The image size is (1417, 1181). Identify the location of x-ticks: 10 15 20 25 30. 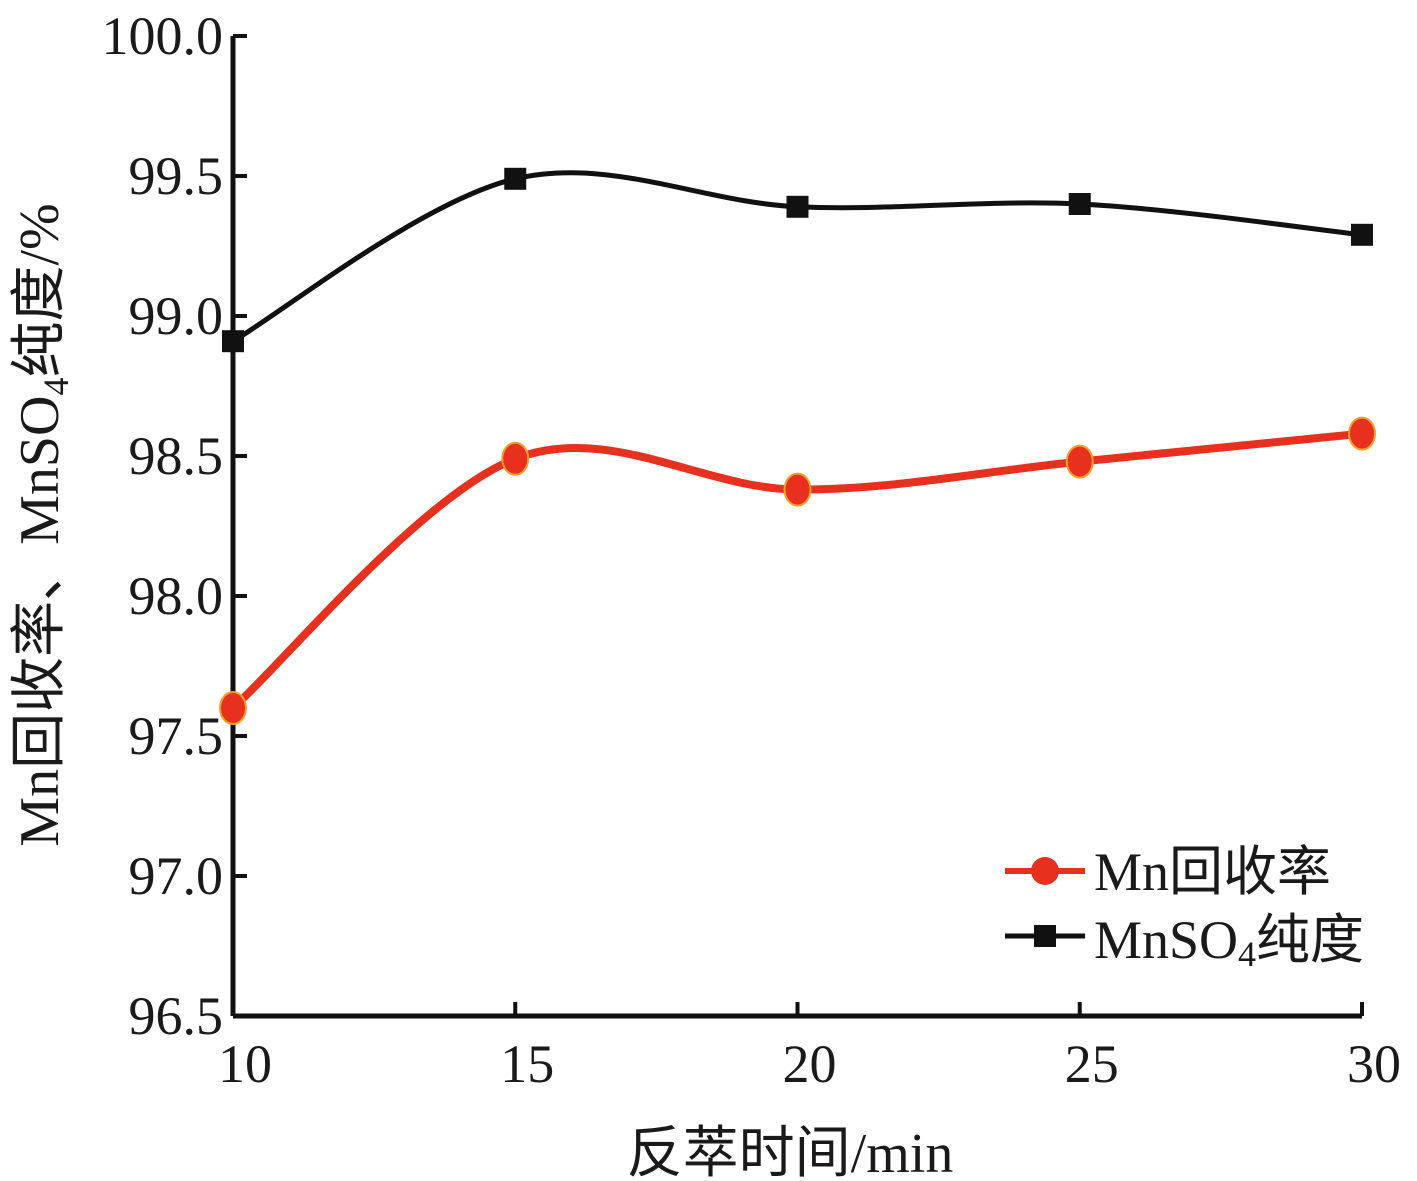
(809, 1048).